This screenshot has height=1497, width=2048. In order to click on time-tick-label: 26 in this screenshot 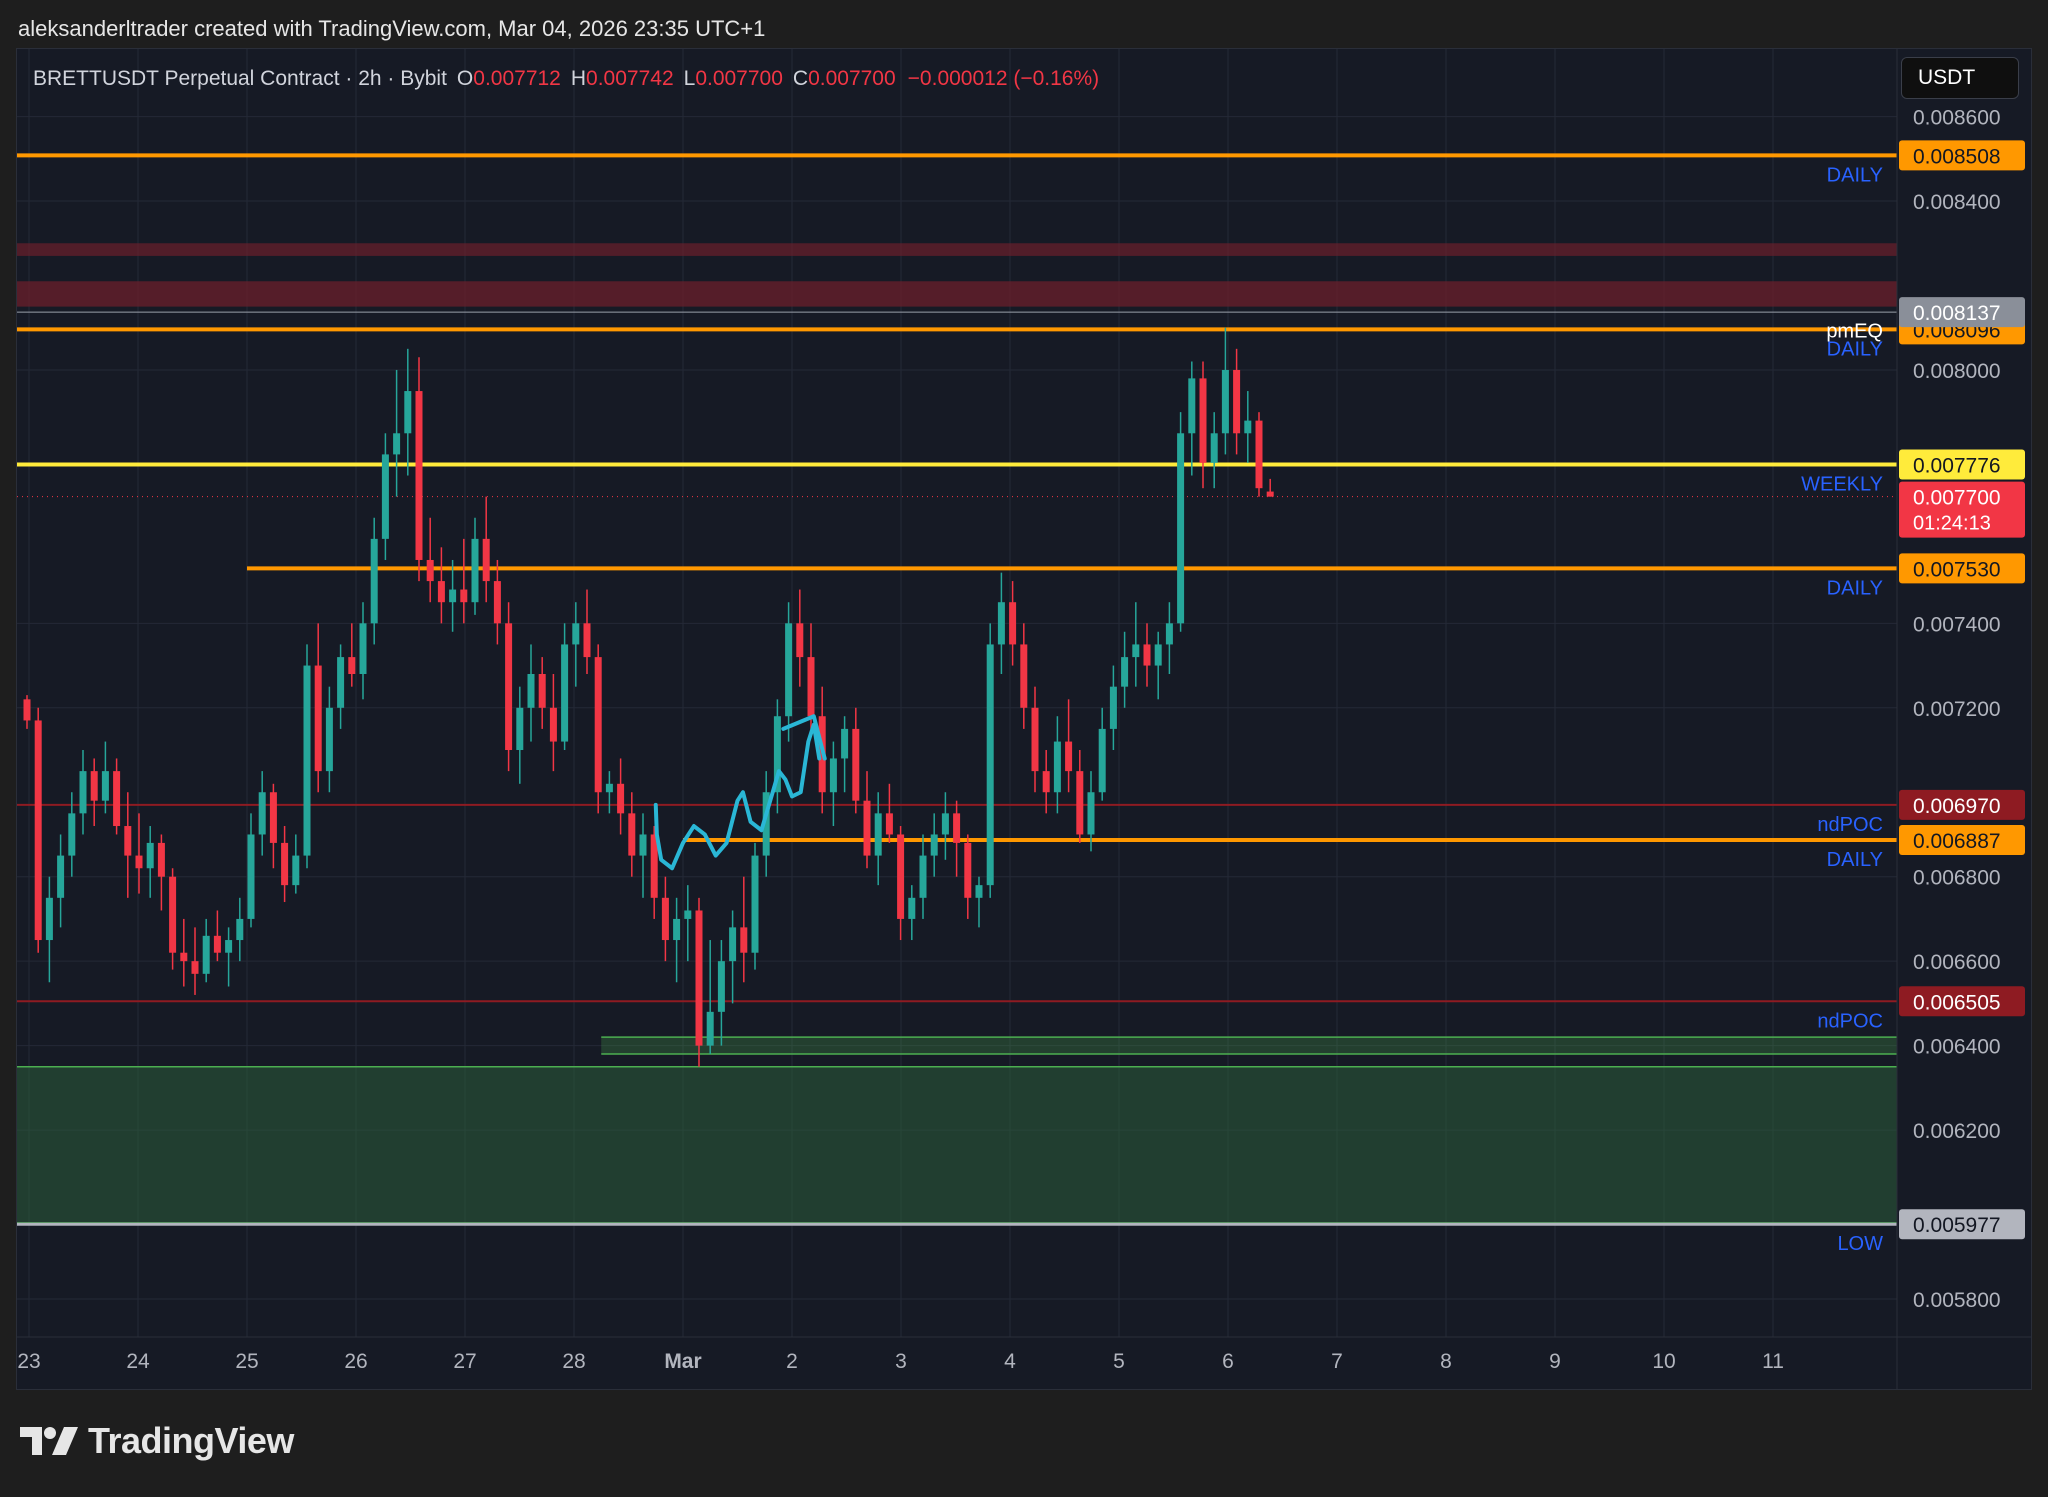, I will do `click(355, 1361)`.